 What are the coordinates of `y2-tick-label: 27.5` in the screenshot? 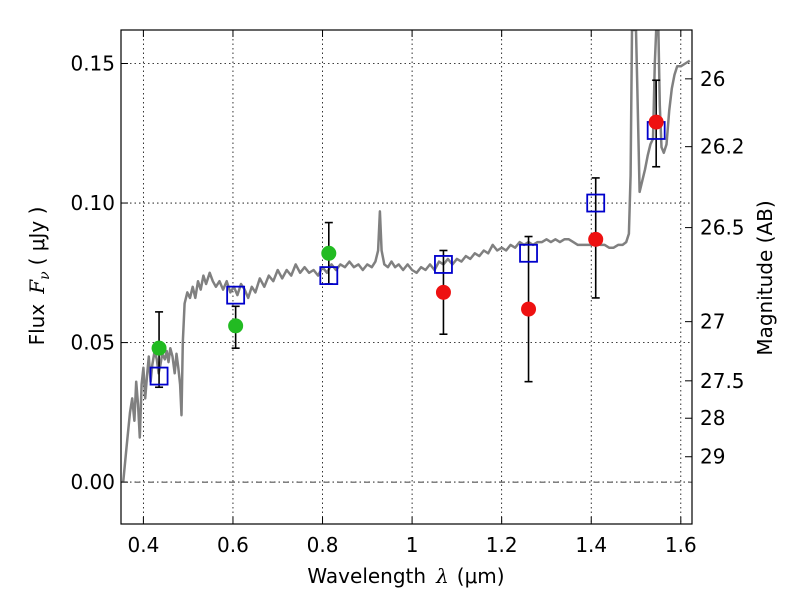 It's located at (722, 381).